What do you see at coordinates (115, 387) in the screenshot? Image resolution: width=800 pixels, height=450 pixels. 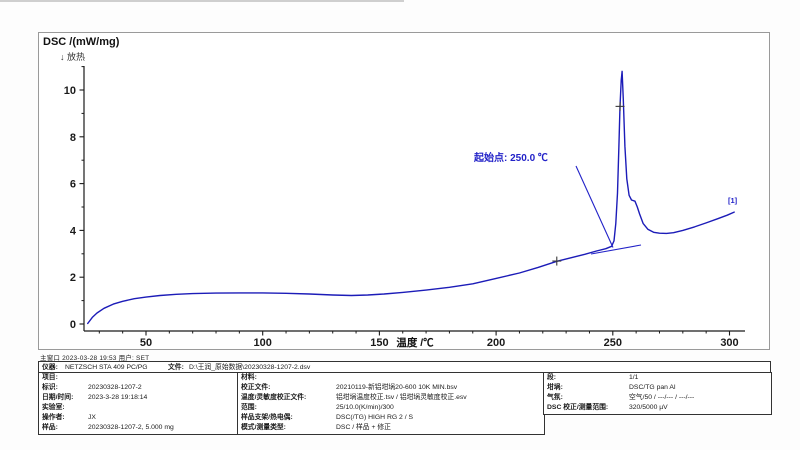 I see `table-row-value: 20230328-1207-2` at bounding box center [115, 387].